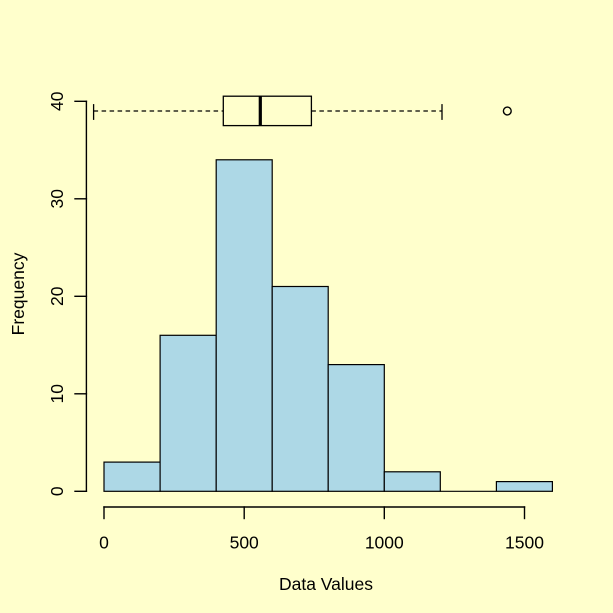 This screenshot has width=613, height=613. I want to click on svg-text: 1000, so click(384, 542).